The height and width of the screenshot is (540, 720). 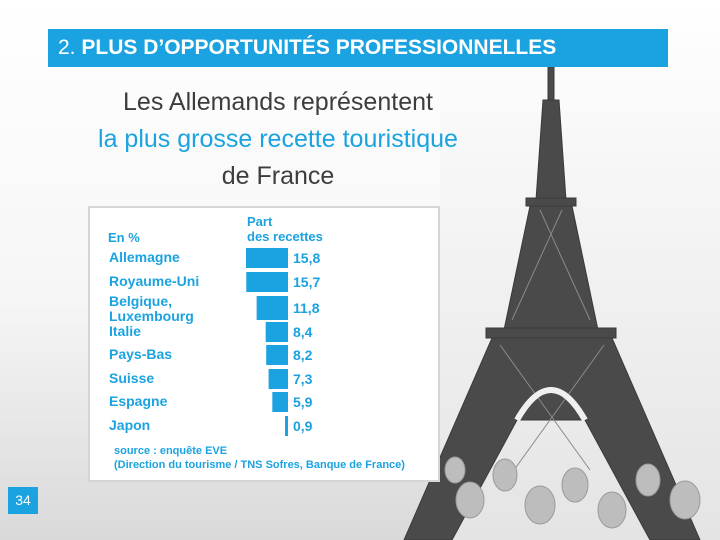 I want to click on category-label-line: Italie, so click(x=125, y=331).